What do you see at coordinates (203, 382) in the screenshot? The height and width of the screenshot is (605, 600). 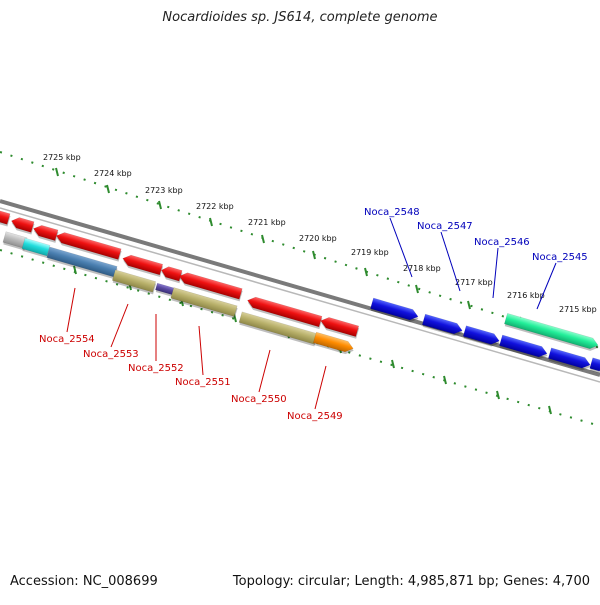 I see `gene-label: Noca_2551` at bounding box center [203, 382].